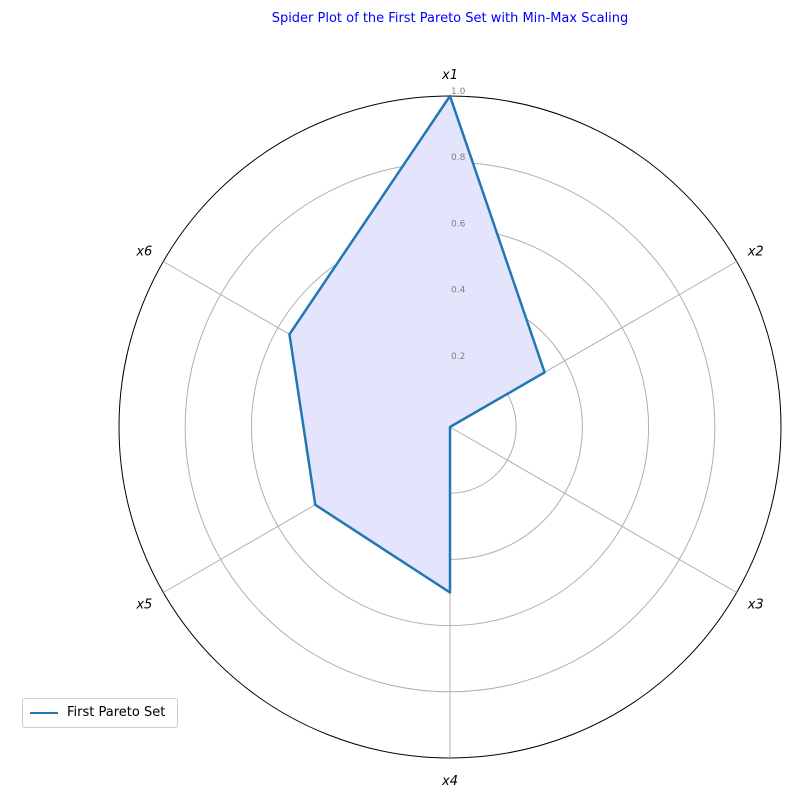 This screenshot has width=800, height=800. Describe the element at coordinates (458, 224) in the screenshot. I see `radial-tick-label: 0.6` at that location.